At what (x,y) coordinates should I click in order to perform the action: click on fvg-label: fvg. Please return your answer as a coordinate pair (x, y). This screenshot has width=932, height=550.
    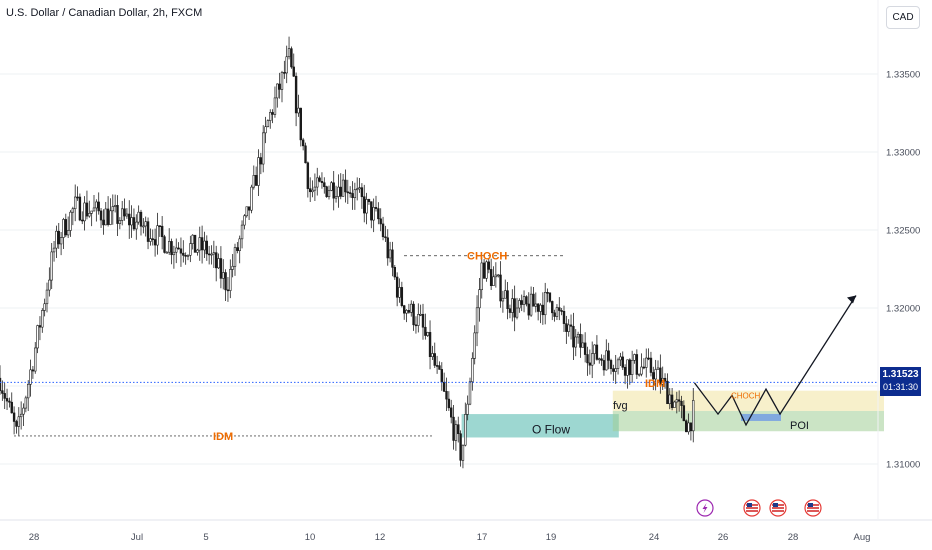
    Looking at the image, I should click on (620, 406).